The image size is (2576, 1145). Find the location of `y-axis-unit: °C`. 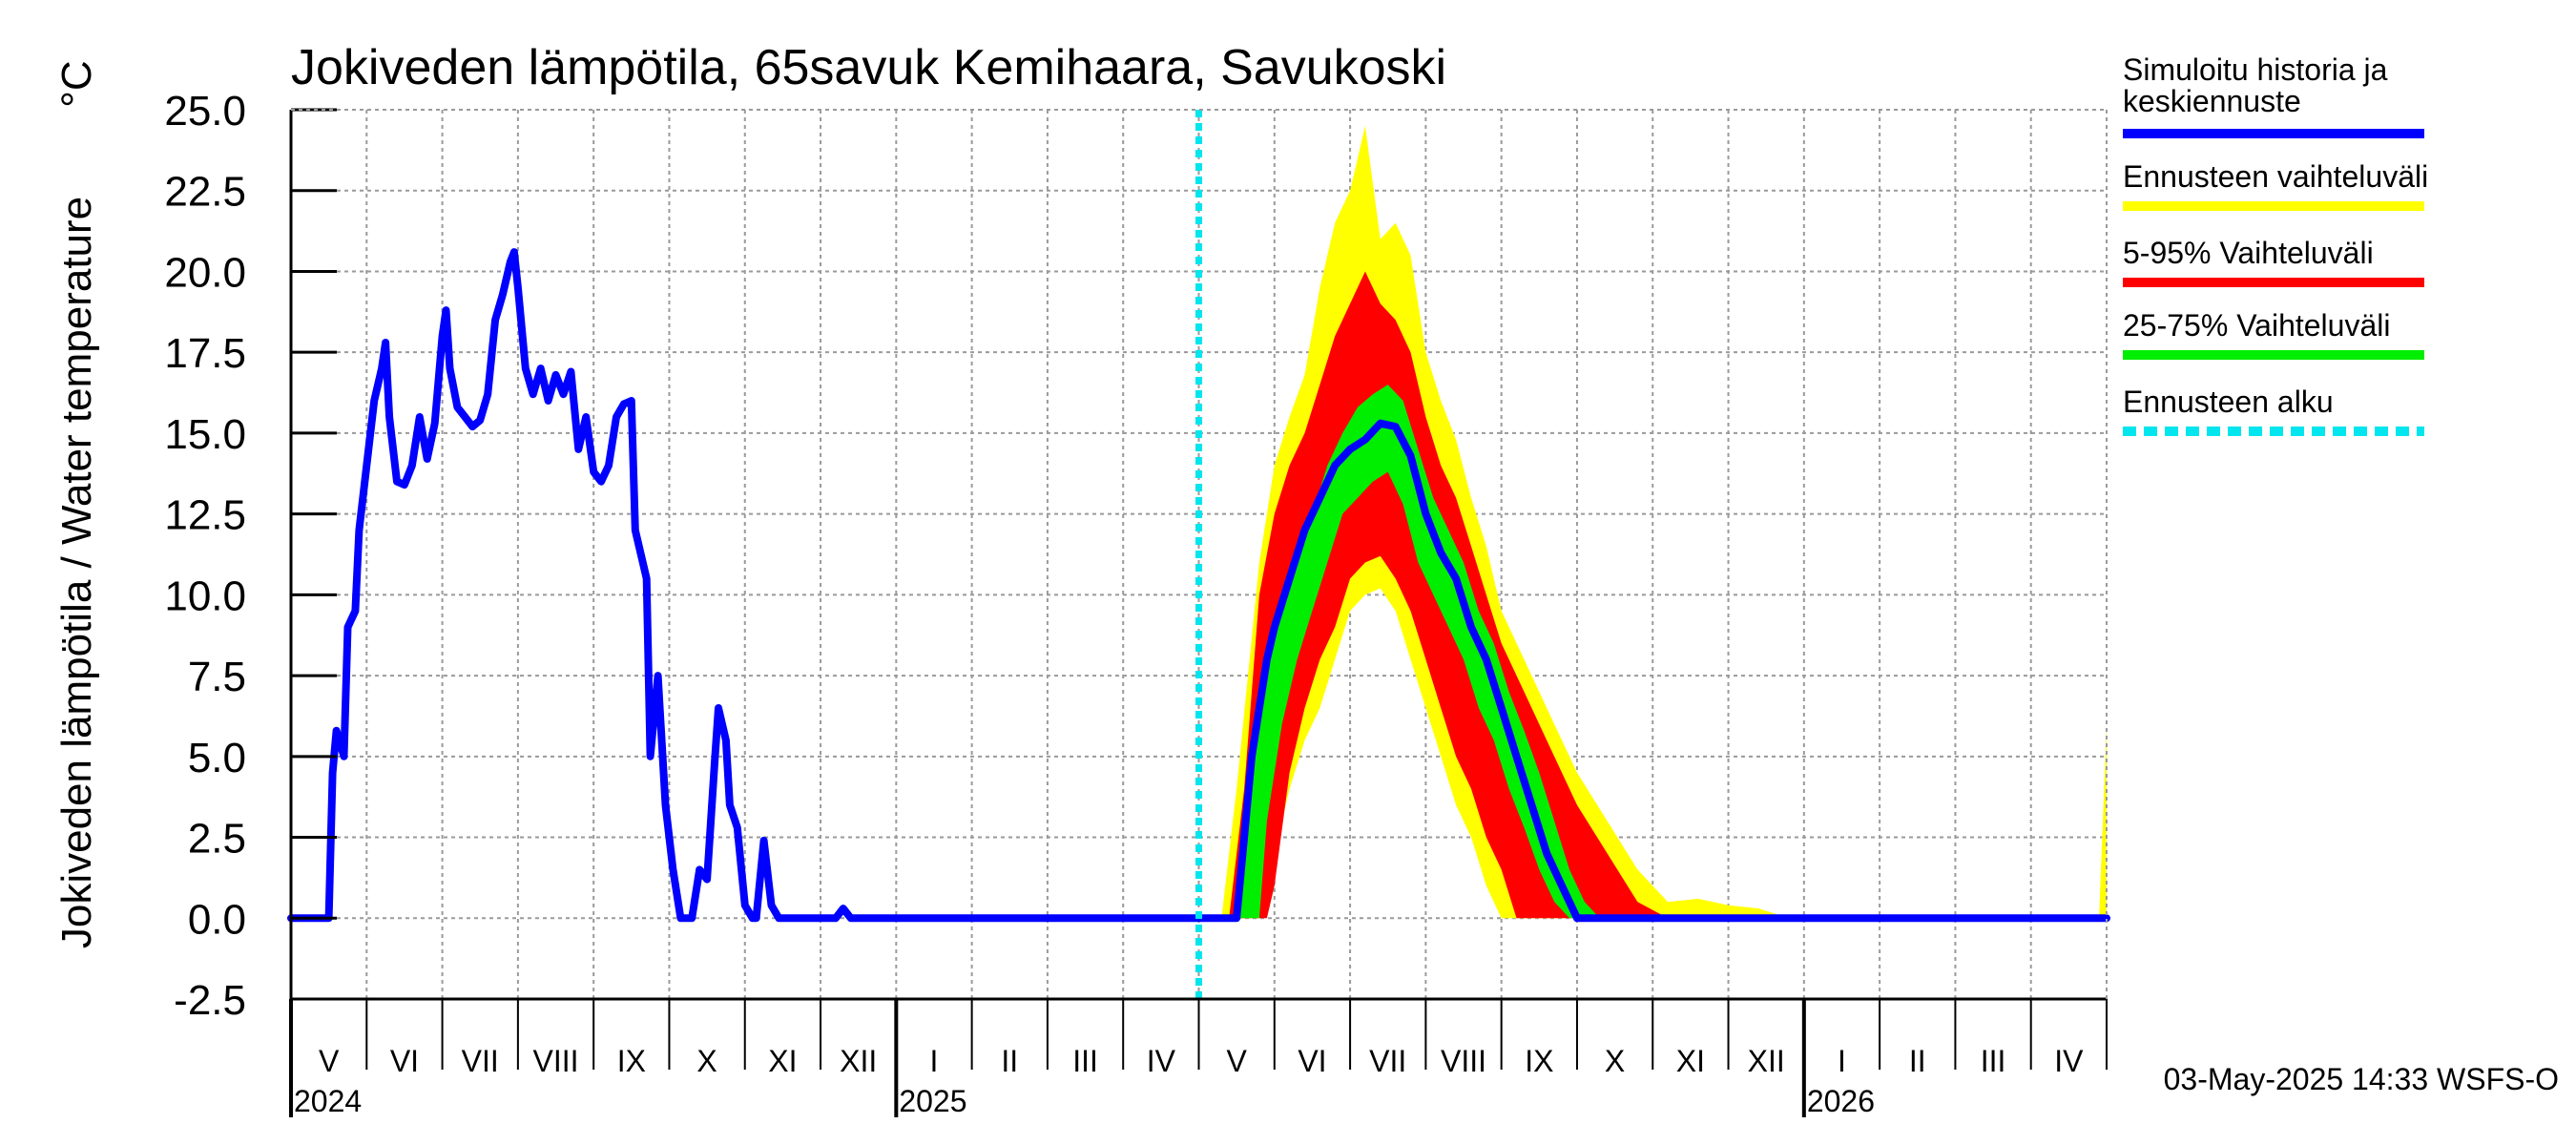

y-axis-unit: °C is located at coordinates (76, 83).